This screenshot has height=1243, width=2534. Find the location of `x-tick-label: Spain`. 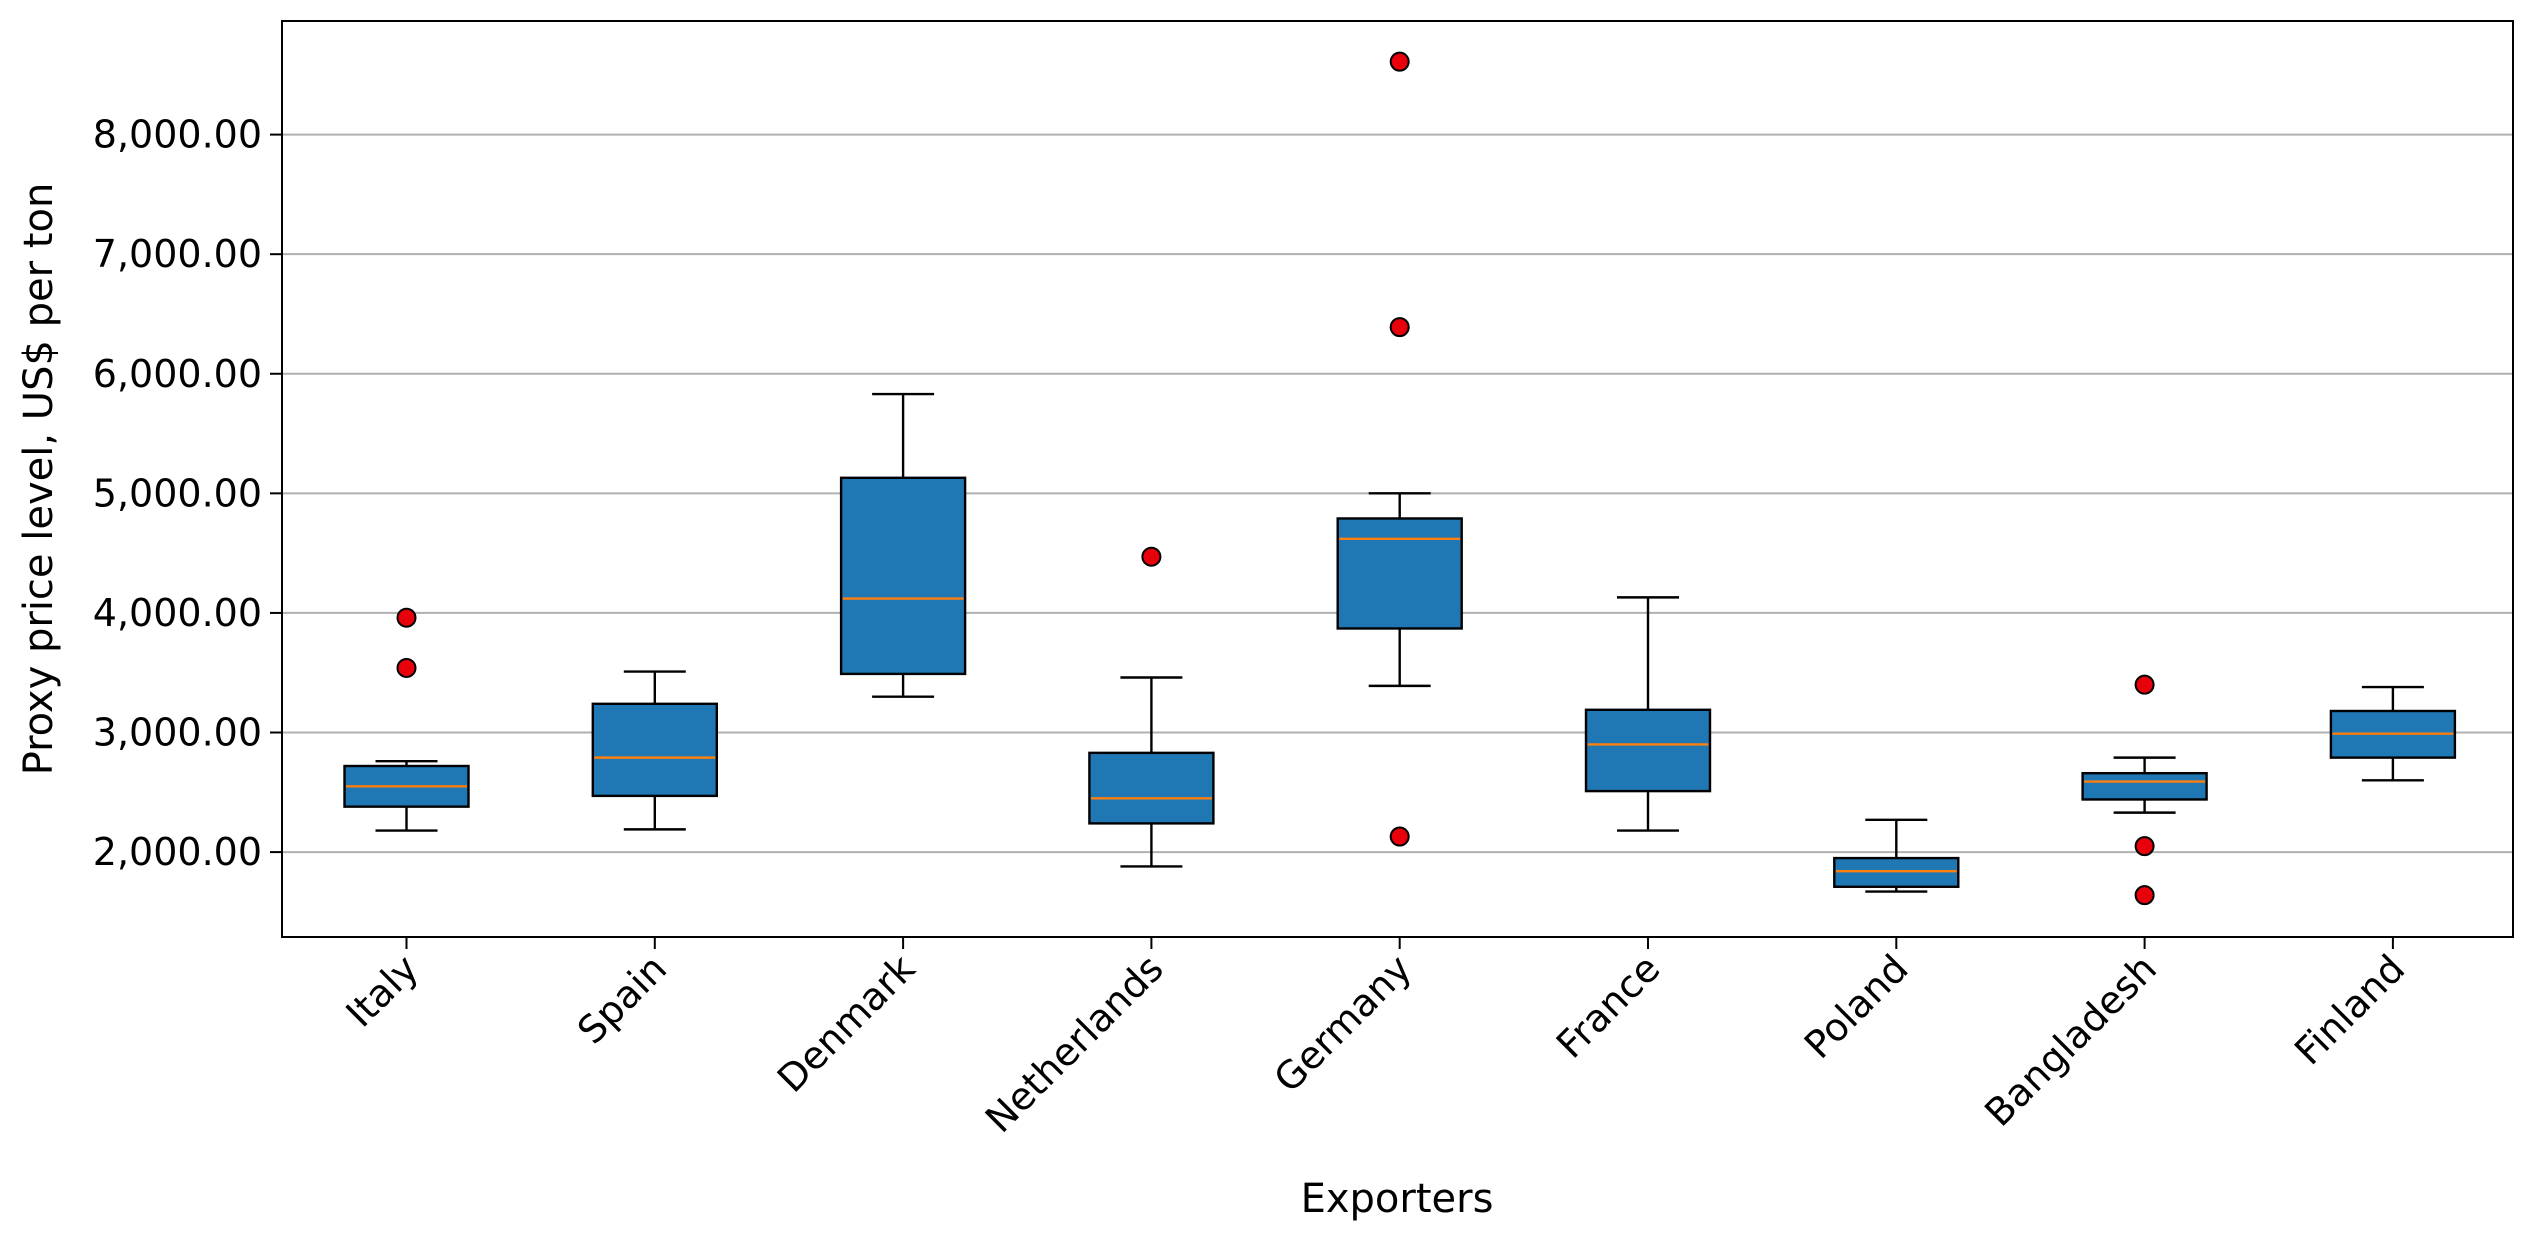

x-tick-label: Spain is located at coordinates (622, 999).